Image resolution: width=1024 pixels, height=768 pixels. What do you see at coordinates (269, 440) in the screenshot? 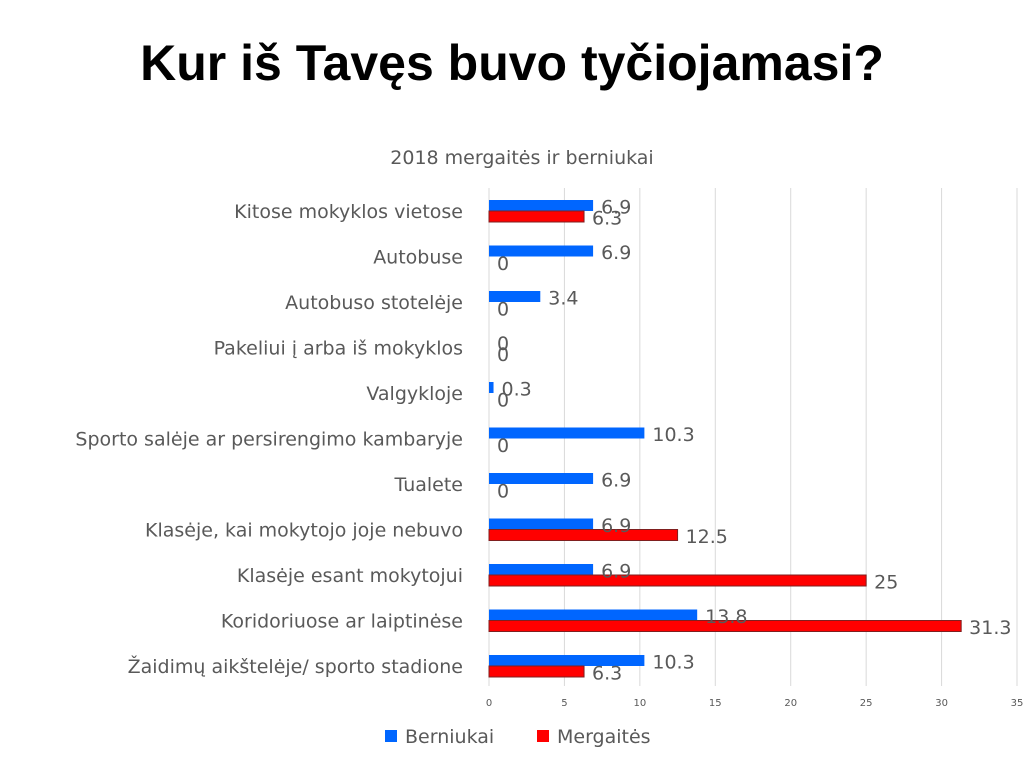
I see `category-label: Sporto salėje ar persirengimo kambaryje` at bounding box center [269, 440].